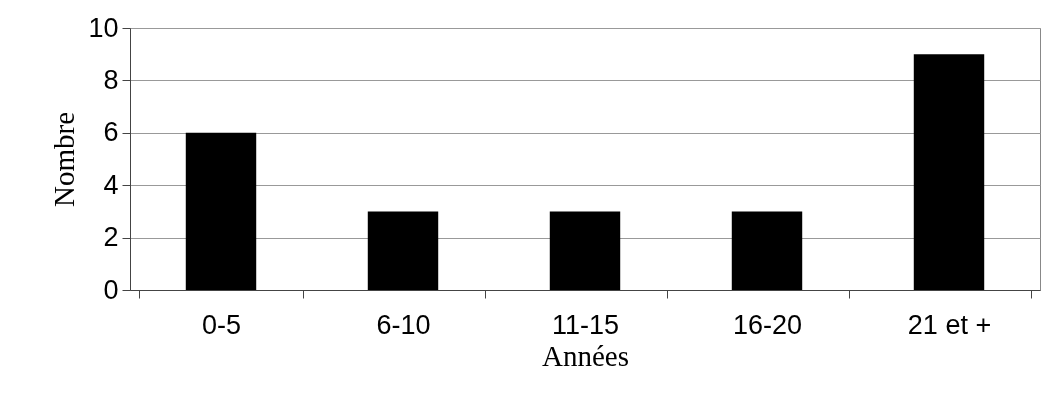 This screenshot has width=1046, height=405. What do you see at coordinates (111, 132) in the screenshot?
I see `y-tick-label: 6` at bounding box center [111, 132].